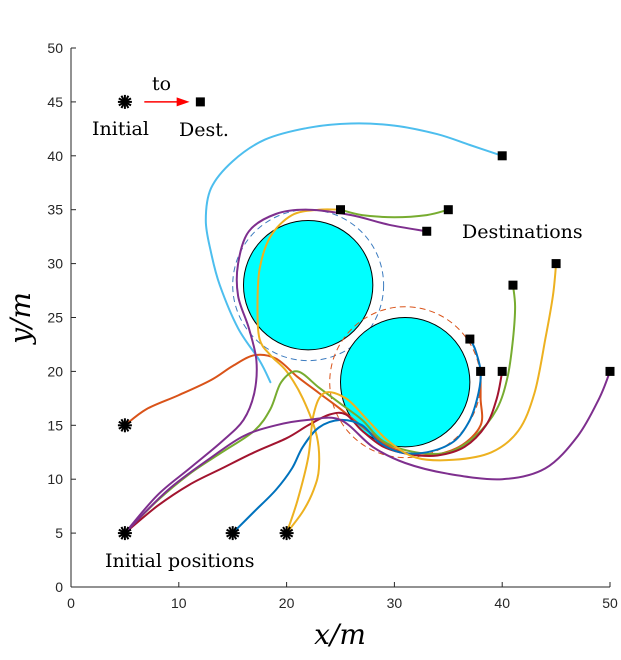 The width and height of the screenshot is (621, 660). What do you see at coordinates (502, 603) in the screenshot?
I see `x-tick-label: 40` at bounding box center [502, 603].